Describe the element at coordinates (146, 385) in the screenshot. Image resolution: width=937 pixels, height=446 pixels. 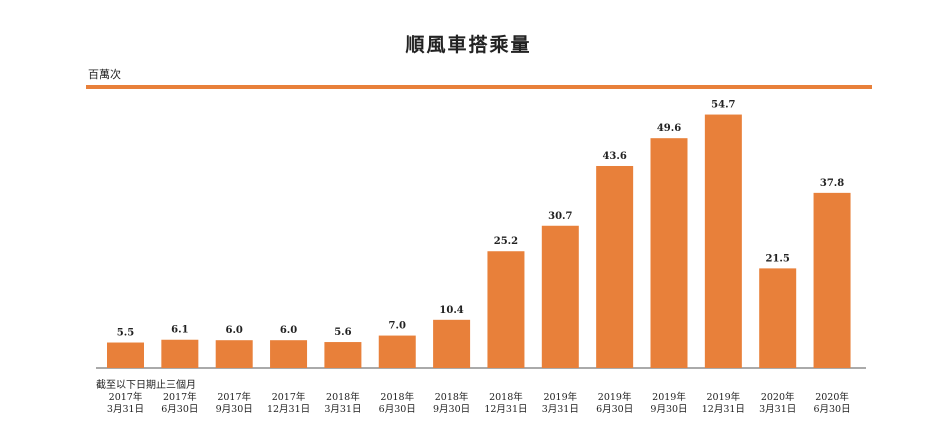
I see `period-note: 截至以下日期止三個月` at that location.